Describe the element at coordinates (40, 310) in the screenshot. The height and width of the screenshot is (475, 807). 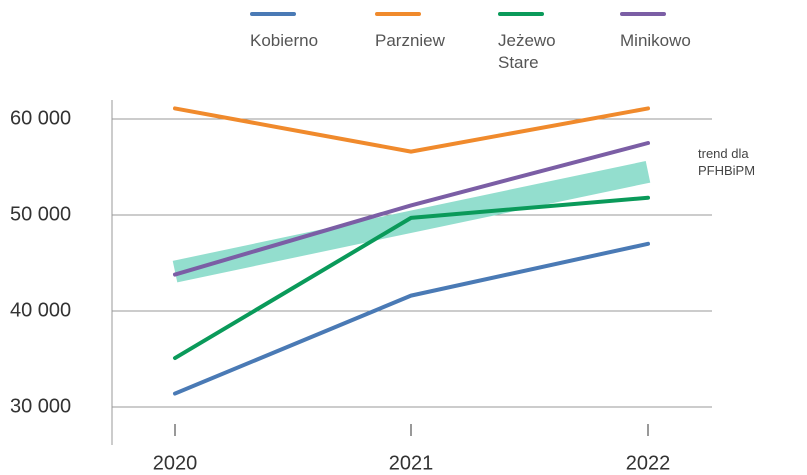
I see `y-tick-label: 40 000` at that location.